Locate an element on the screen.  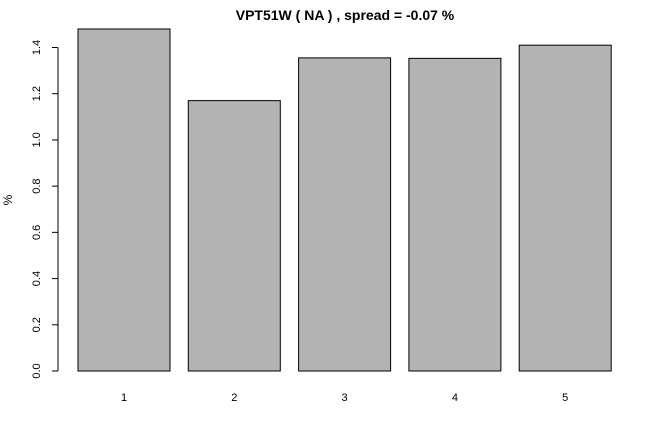
x-axis: 1 2 3 4 5 is located at coordinates (344, 398).